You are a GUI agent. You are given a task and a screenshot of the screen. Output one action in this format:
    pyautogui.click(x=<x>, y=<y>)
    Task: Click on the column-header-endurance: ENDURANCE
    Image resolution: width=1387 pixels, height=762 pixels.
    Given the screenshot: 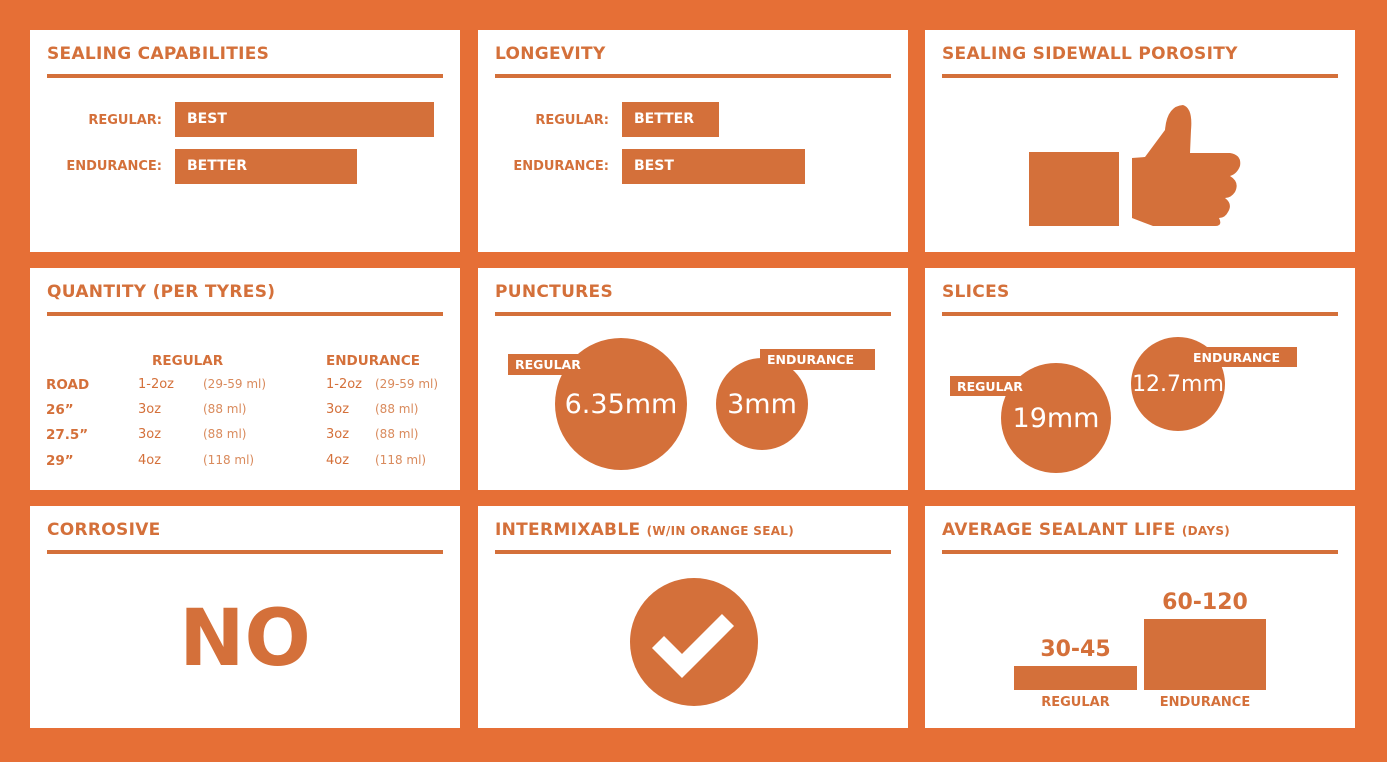 What is the action you would take?
    pyautogui.click(x=373, y=361)
    